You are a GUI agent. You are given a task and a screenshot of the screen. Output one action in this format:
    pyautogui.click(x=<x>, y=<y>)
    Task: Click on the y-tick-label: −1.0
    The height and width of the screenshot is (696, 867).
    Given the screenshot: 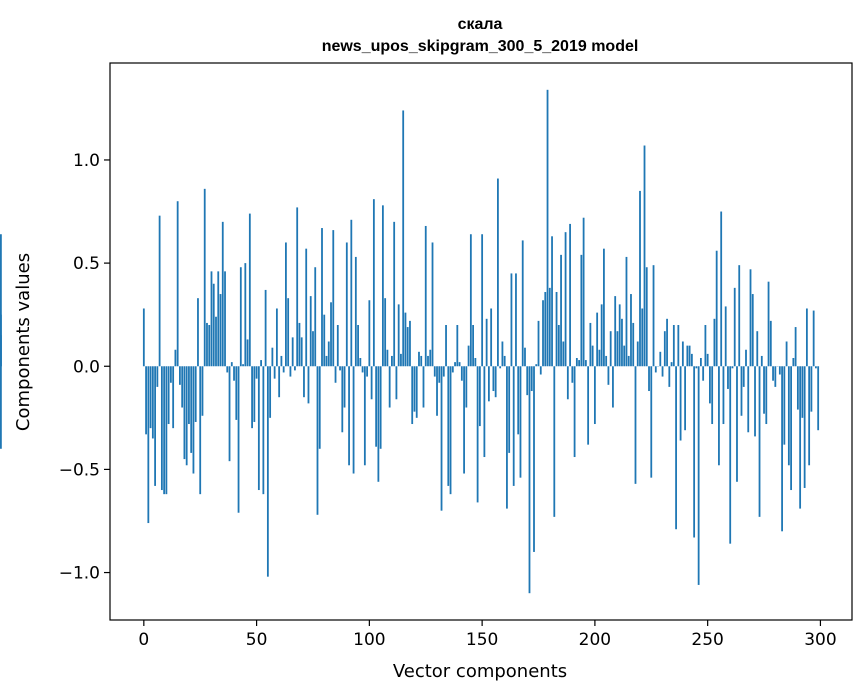 What is the action you would take?
    pyautogui.click(x=79, y=574)
    